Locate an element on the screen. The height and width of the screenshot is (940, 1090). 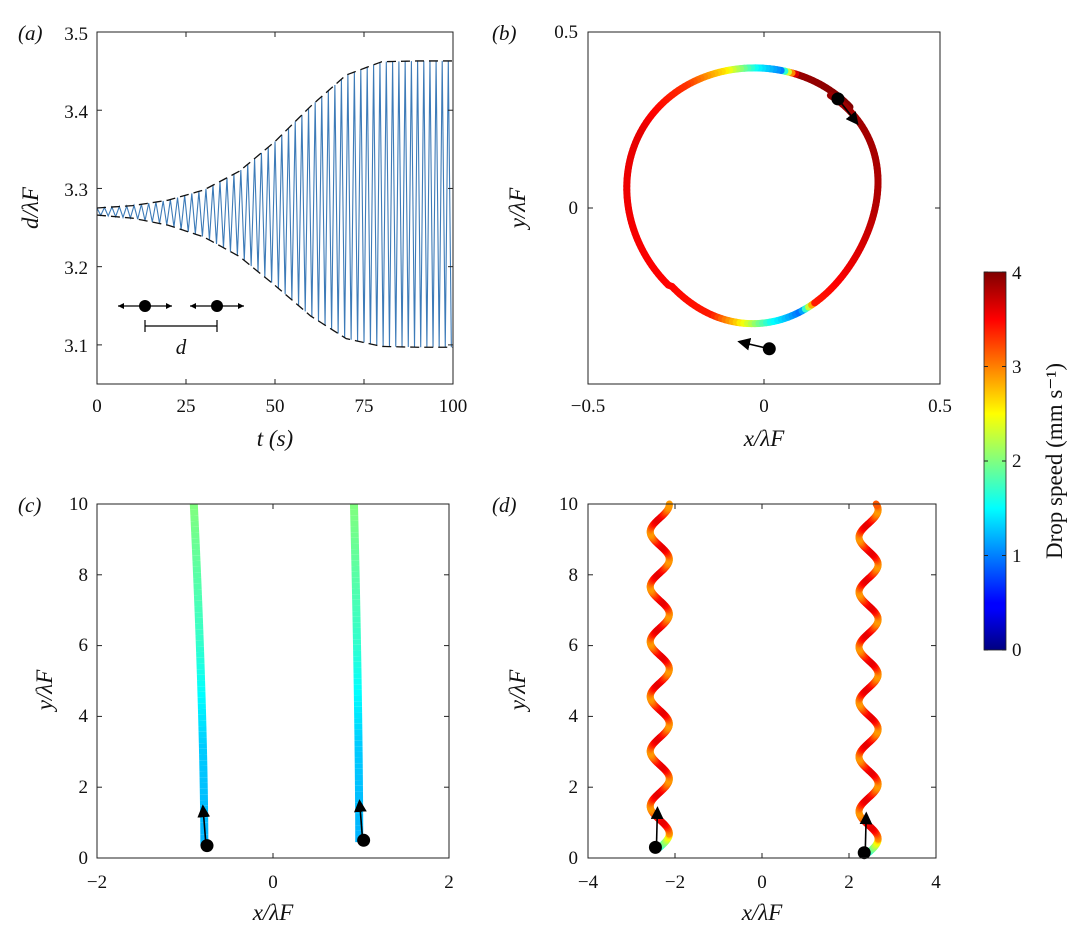
panel-d-plot-area is located at coordinates (764, 680).